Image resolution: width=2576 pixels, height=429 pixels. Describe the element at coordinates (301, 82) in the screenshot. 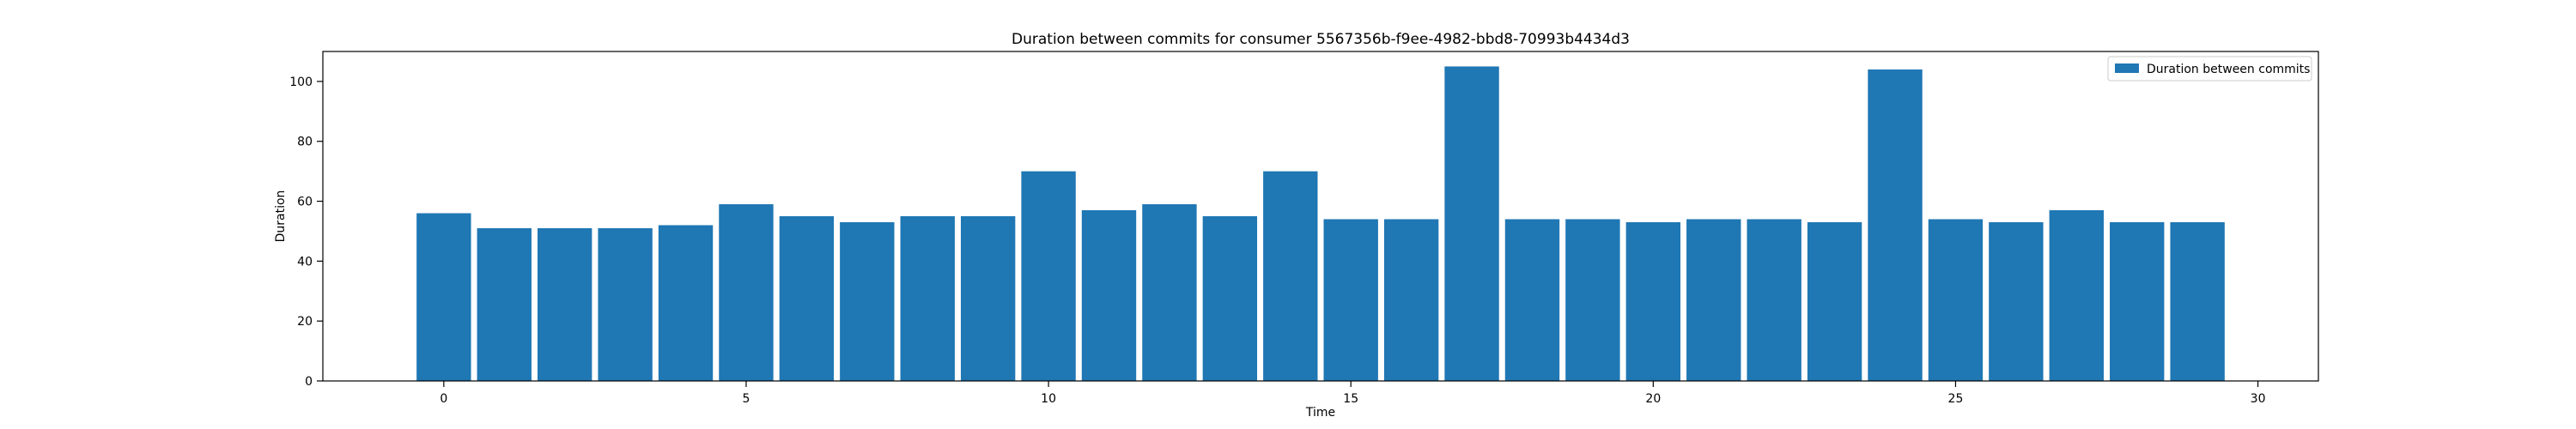

I see `y-tick-label: 100` at that location.